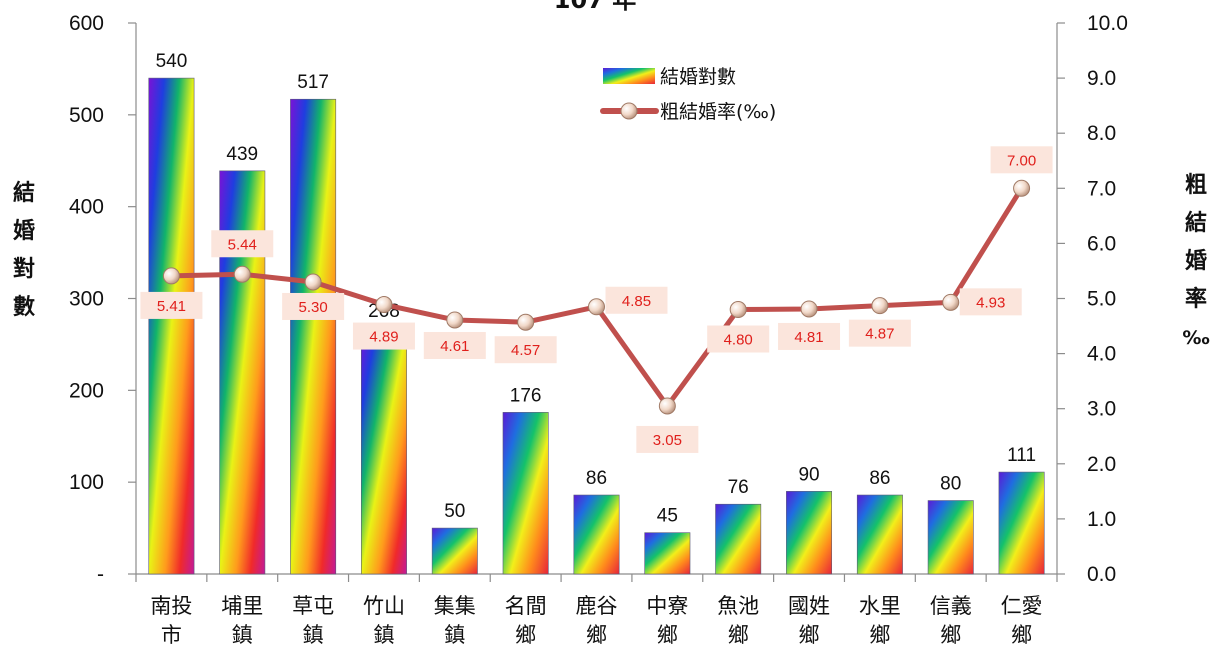 The width and height of the screenshot is (1216, 646). I want to click on rate-value-label: 4.61, so click(454, 346).